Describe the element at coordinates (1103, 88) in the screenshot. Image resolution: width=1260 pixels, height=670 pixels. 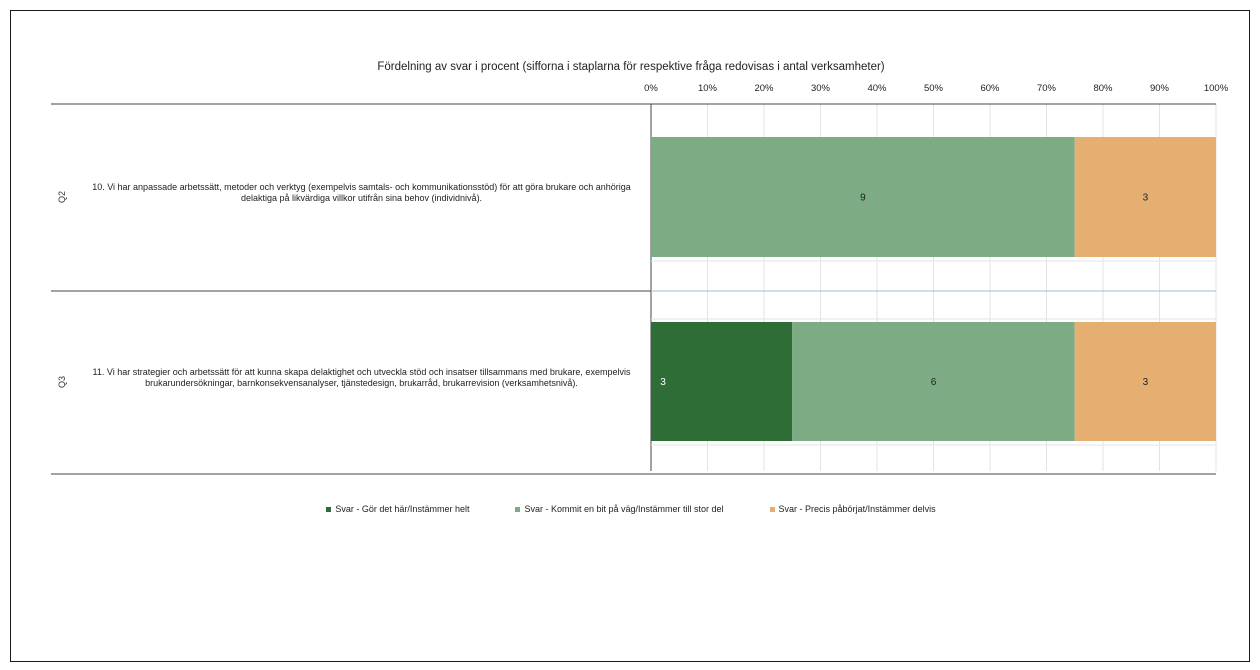
I see `x-tick-label: 80%` at that location.